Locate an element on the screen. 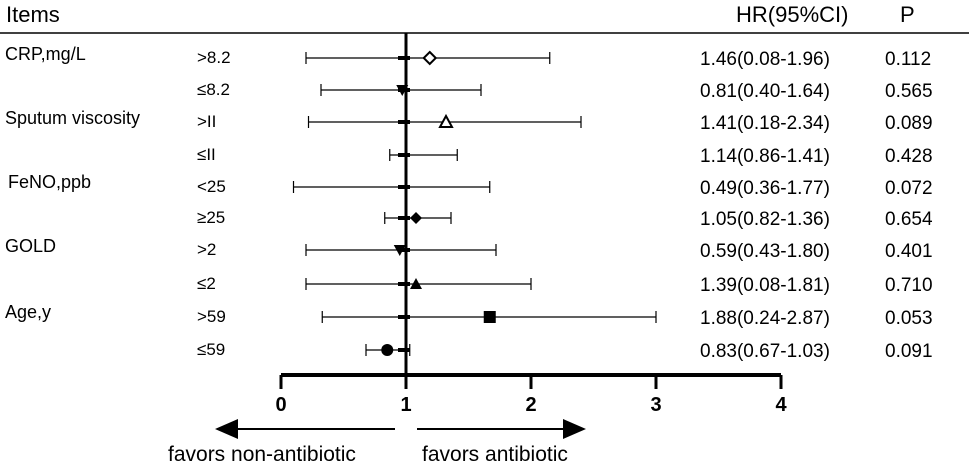 The width and height of the screenshot is (969, 466). group-label: FeNO,ppb is located at coordinates (49, 182).